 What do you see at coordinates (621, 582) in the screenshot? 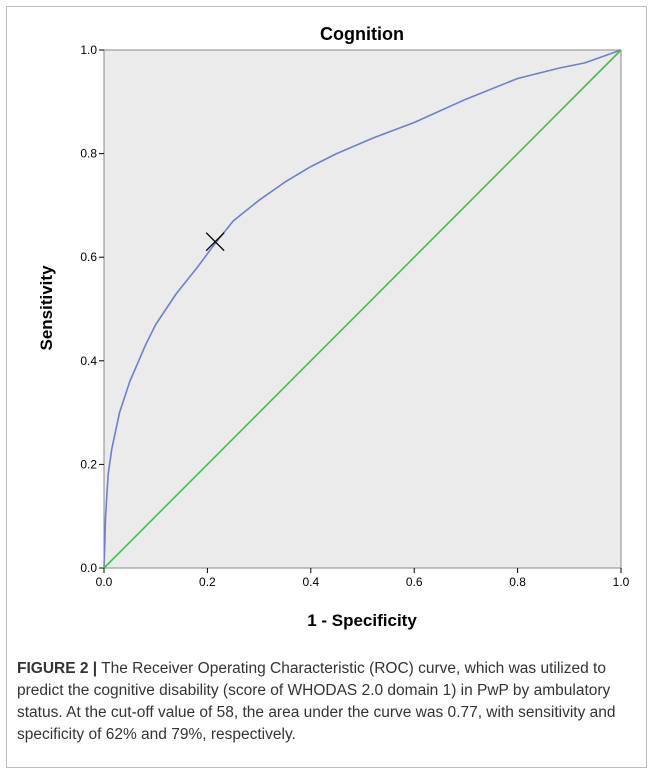
I see `x-tick-label: 1.0` at bounding box center [621, 582].